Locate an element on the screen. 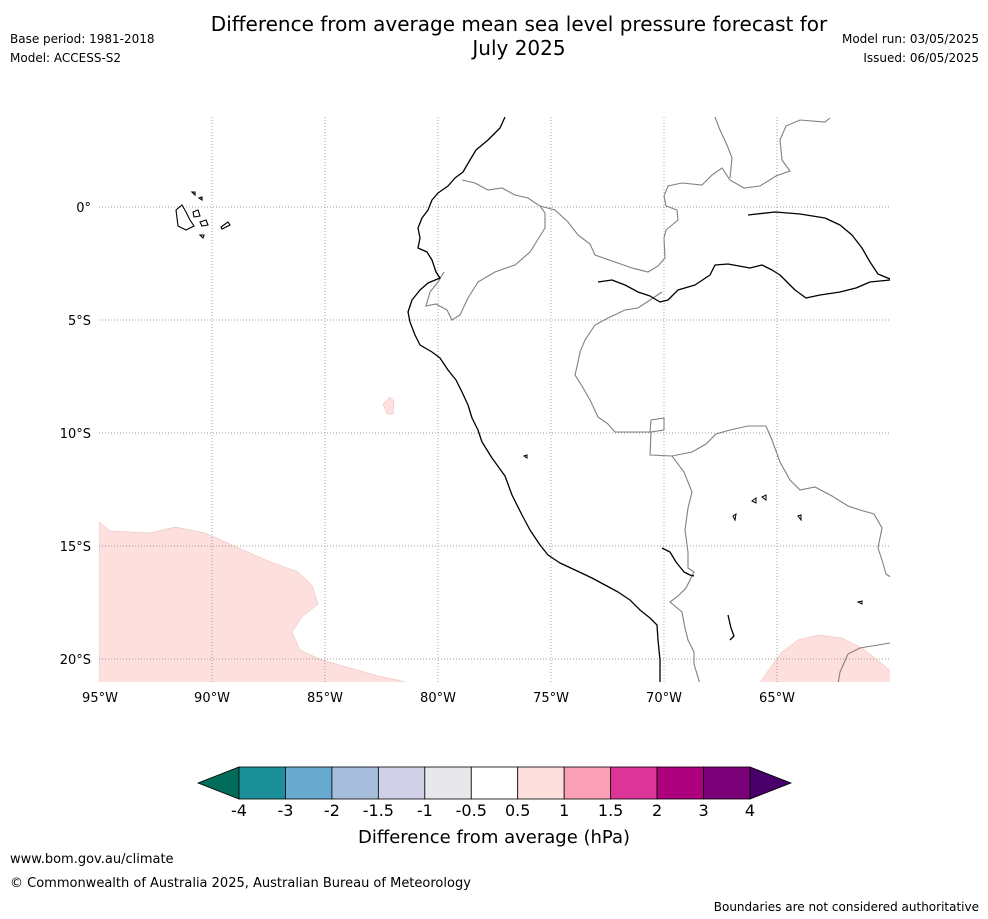 The image size is (988, 919). lon-label-80w: 80°W is located at coordinates (438, 698).